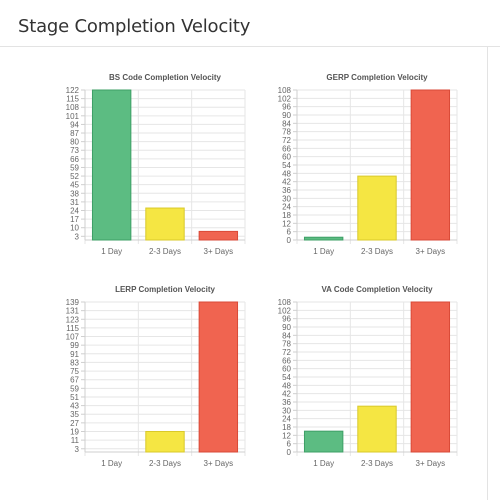  What do you see at coordinates (377, 77) in the screenshot?
I see `chart-title: GERP Completion Velocity` at bounding box center [377, 77].